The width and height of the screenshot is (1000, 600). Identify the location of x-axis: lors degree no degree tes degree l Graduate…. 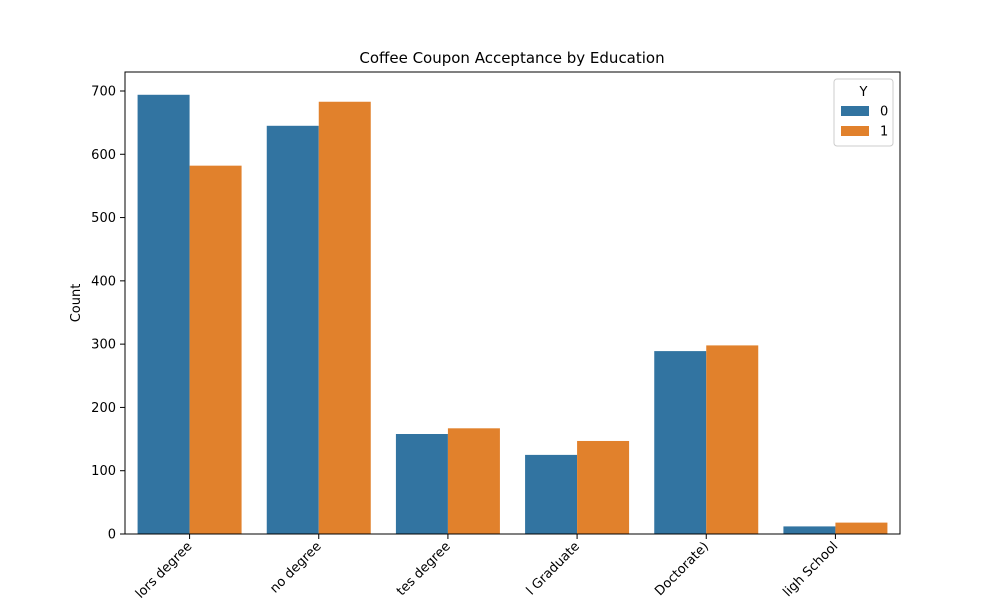
(487, 567).